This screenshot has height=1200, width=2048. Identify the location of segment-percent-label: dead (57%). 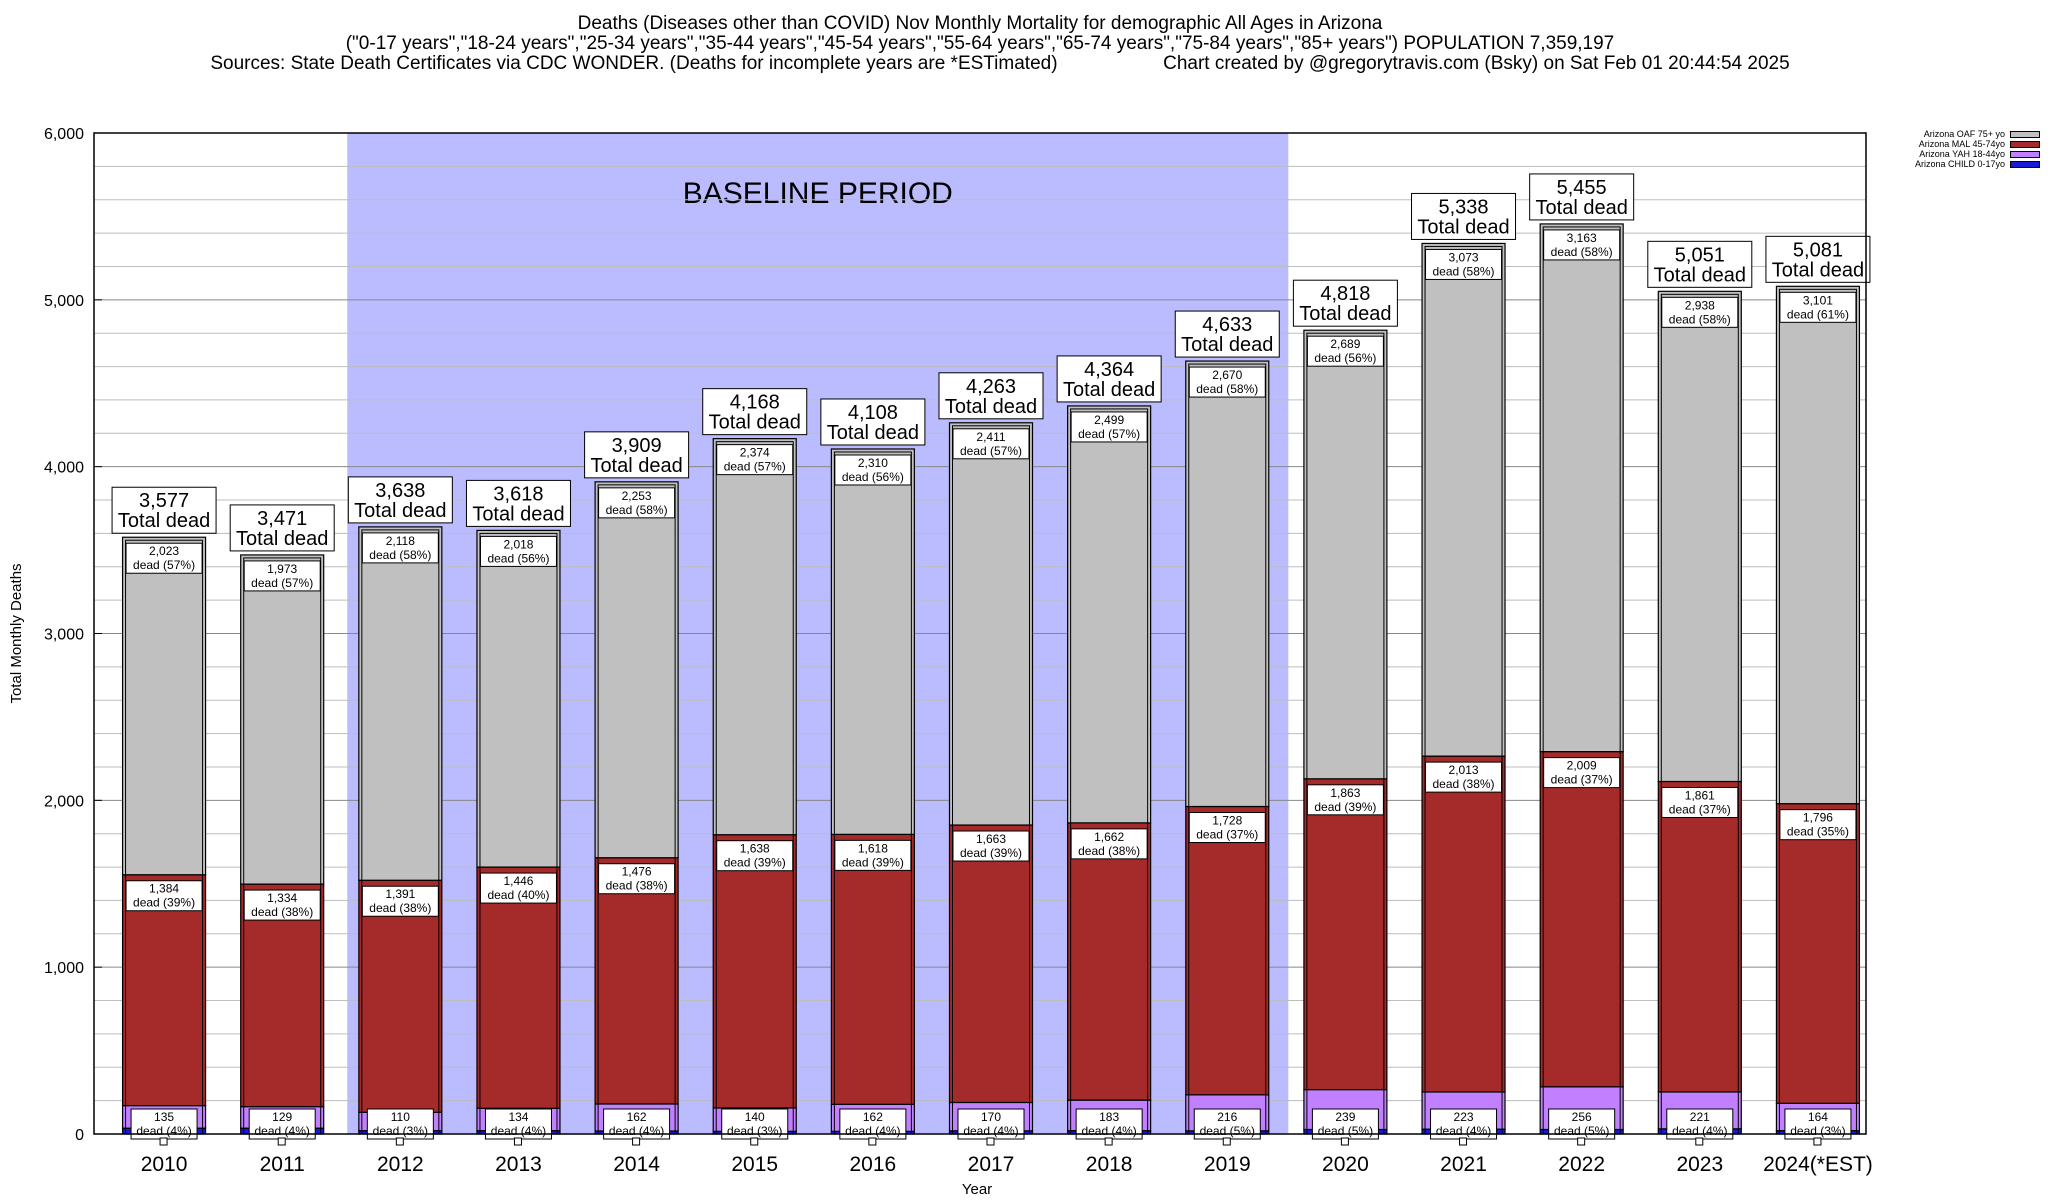
(991, 451).